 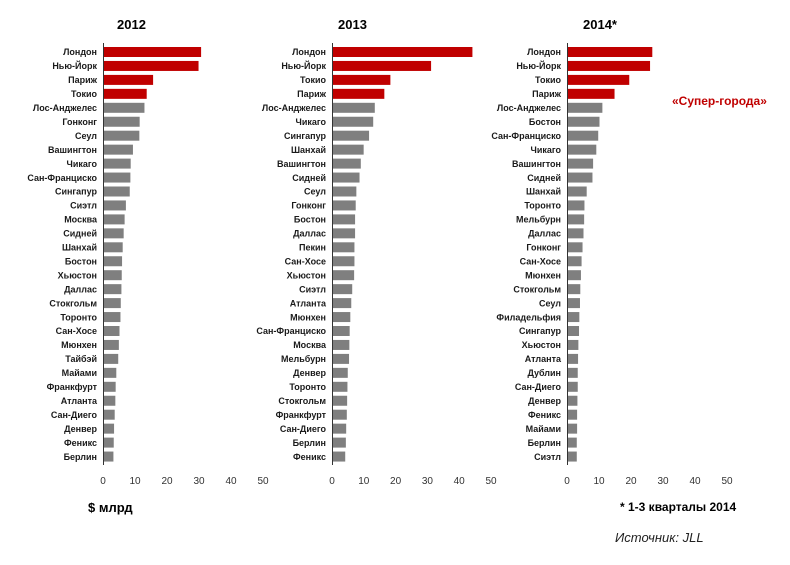 I want to click on category-label: Сан-Хосе, so click(x=540, y=261).